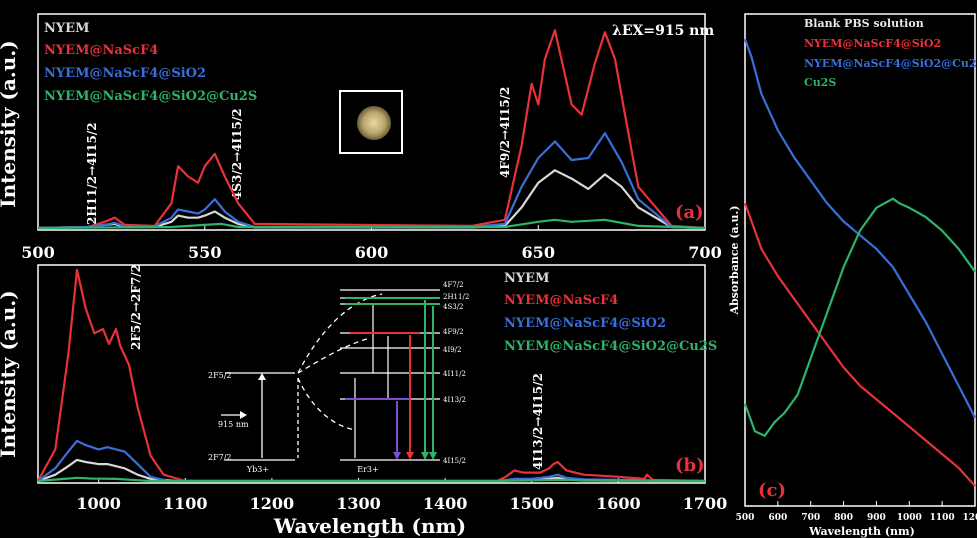 The height and width of the screenshot is (538, 977). I want to click on panel-c-xticks: 500 600 700 800 900 1000 1100 1200, so click(856, 512).